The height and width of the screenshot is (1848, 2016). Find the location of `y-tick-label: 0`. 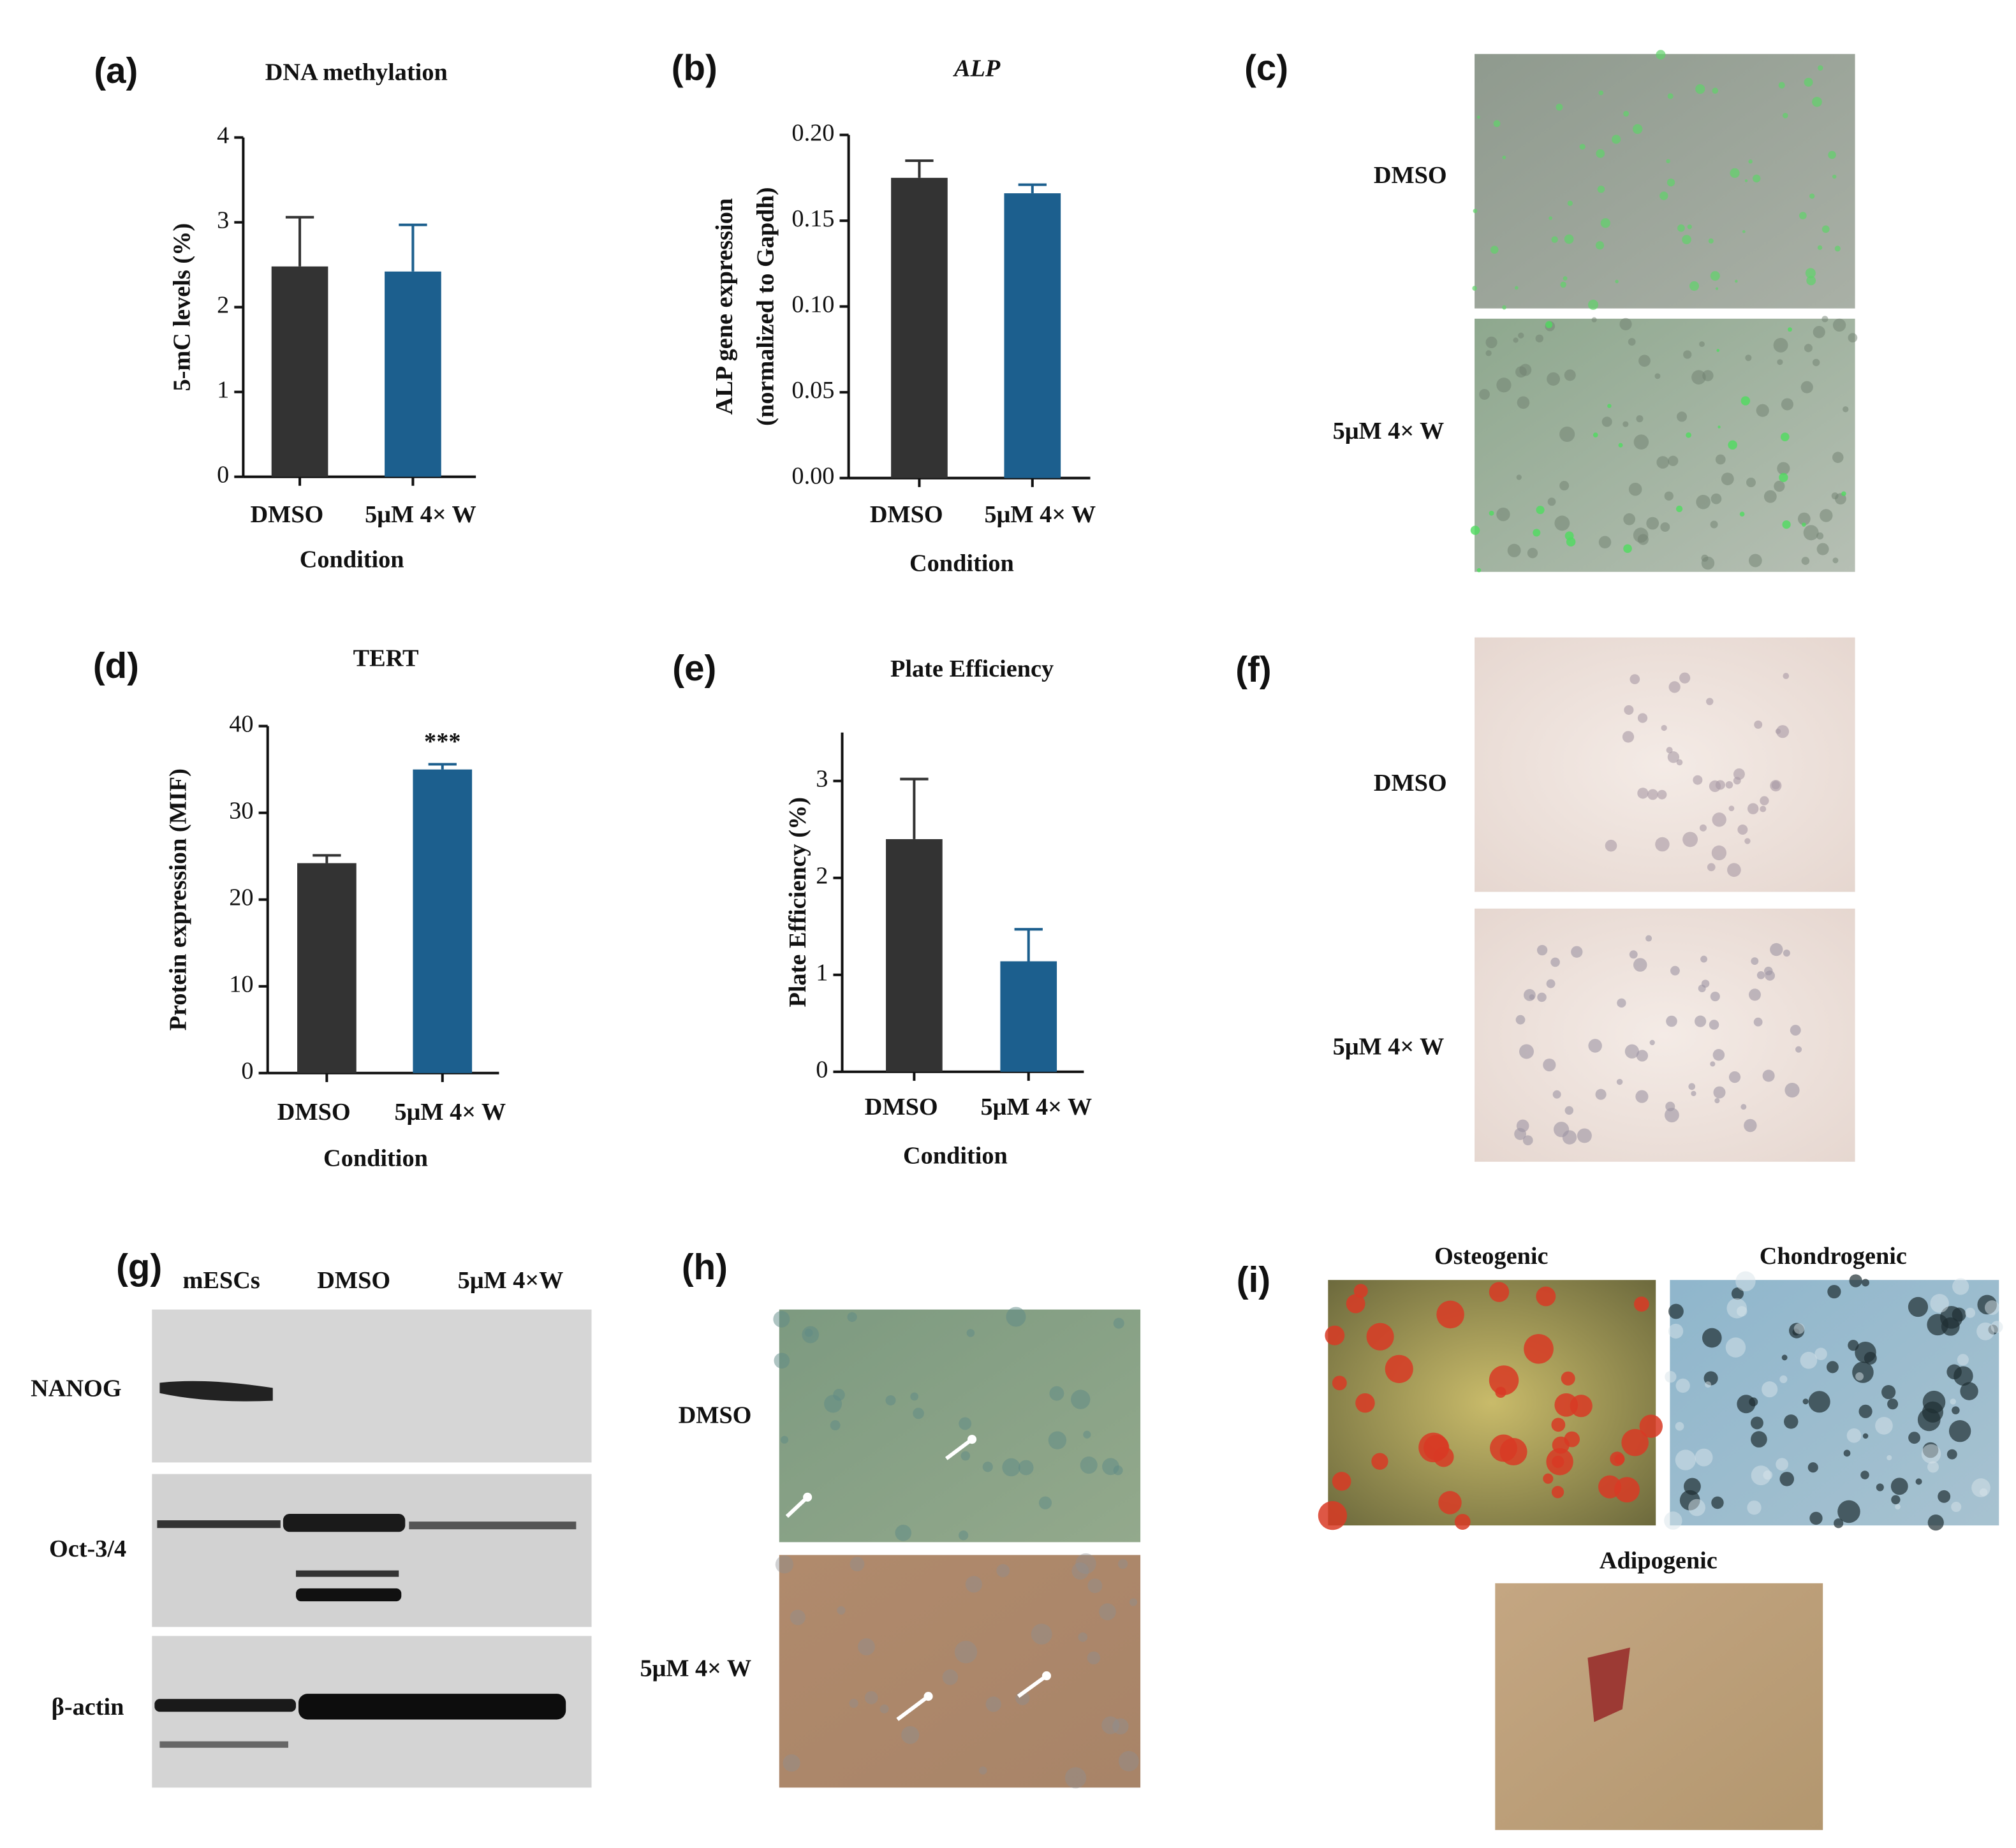

y-tick-label: 0 is located at coordinates (247, 1071).